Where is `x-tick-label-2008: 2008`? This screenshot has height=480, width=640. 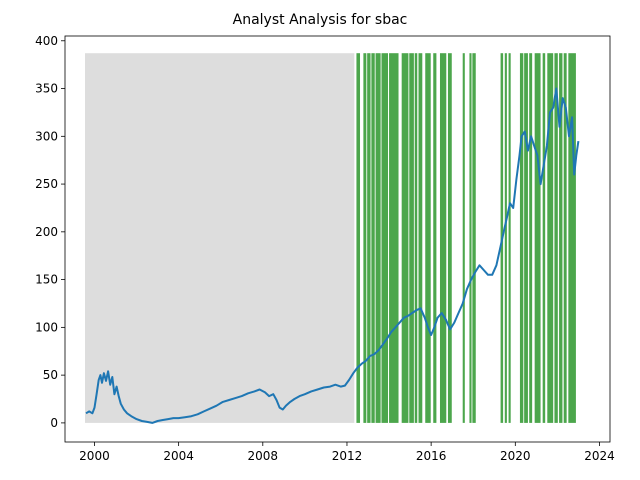
x-tick-label-2008: 2008 is located at coordinates (263, 456).